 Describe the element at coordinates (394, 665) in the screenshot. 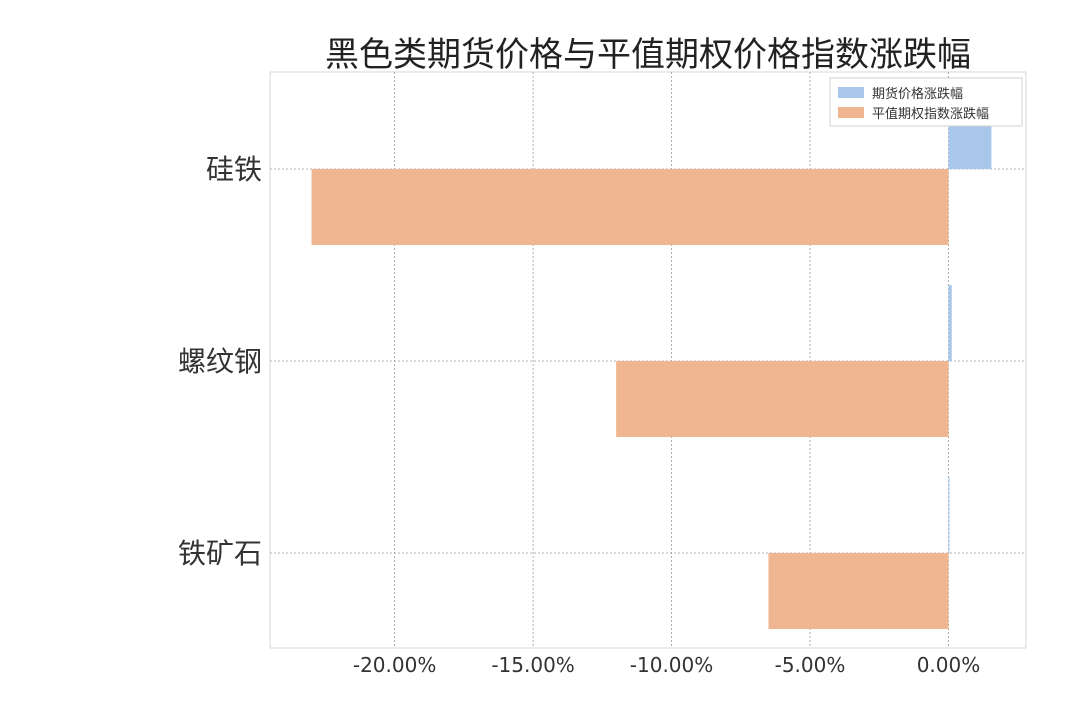

I see `x-tick-label: -20.00%` at that location.